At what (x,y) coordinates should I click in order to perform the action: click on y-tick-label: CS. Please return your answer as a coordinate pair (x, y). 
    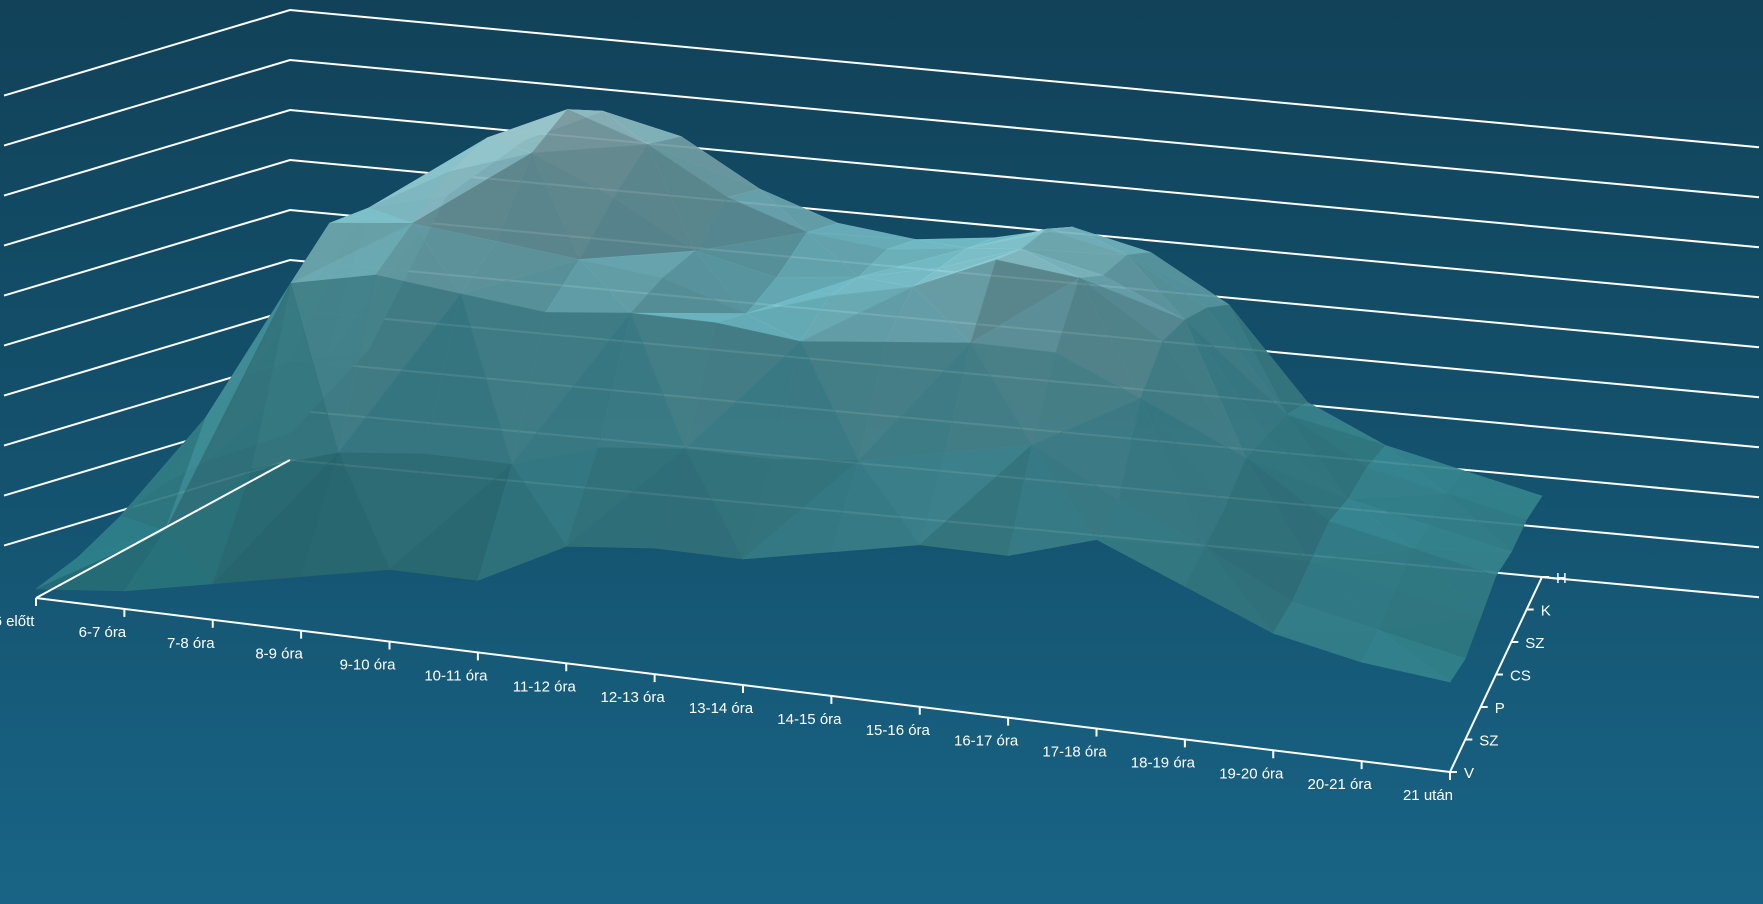
    Looking at the image, I should click on (1520, 676).